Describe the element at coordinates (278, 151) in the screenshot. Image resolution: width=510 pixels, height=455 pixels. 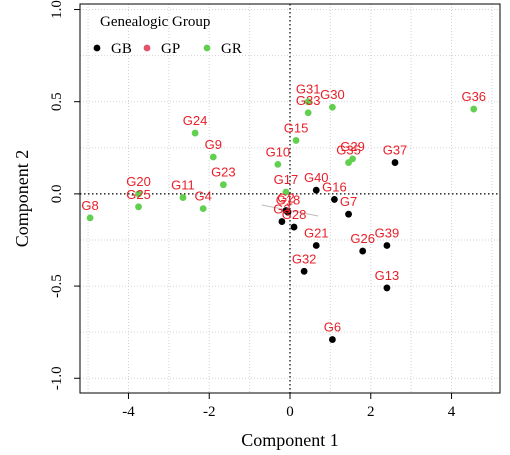
I see `point-label-g10: G10` at that location.